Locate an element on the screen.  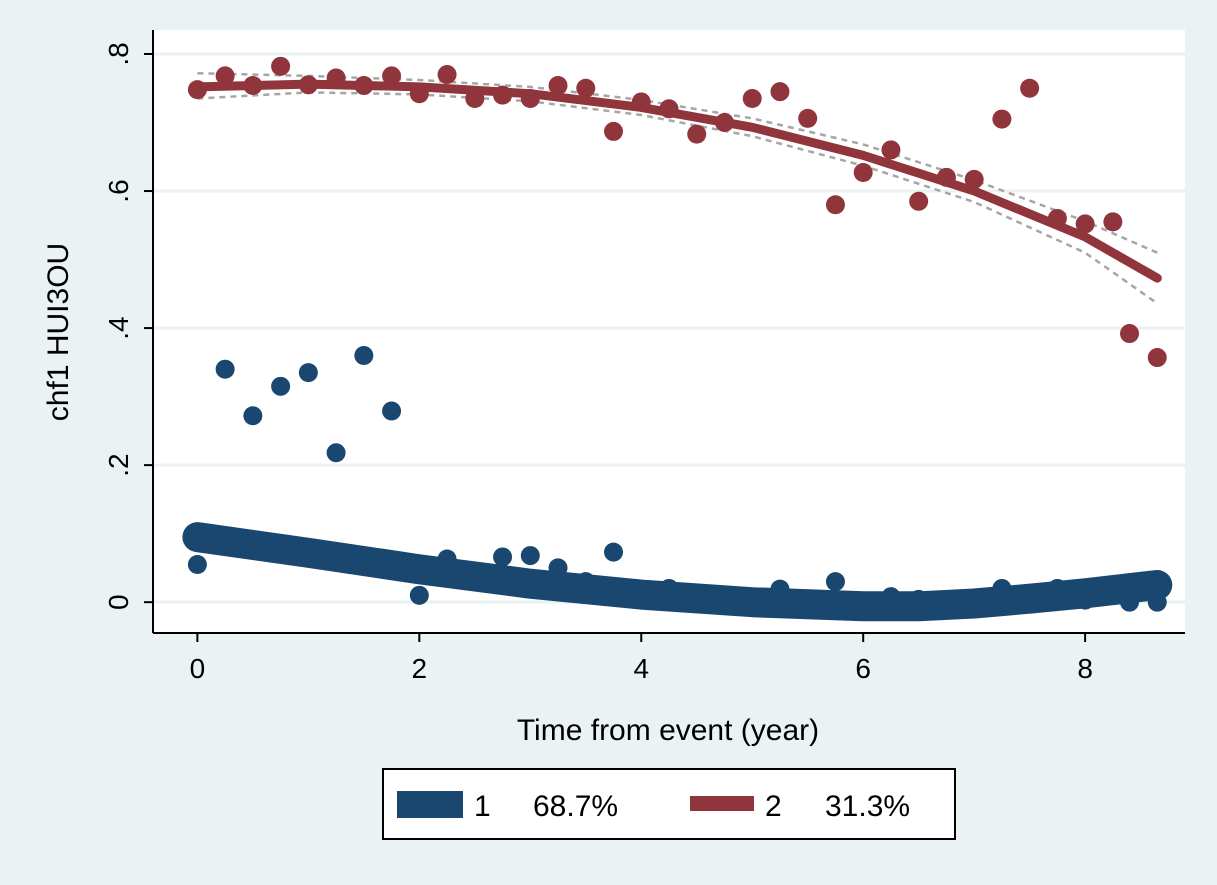
legend-share-1: 68.7% is located at coordinates (575, 806).